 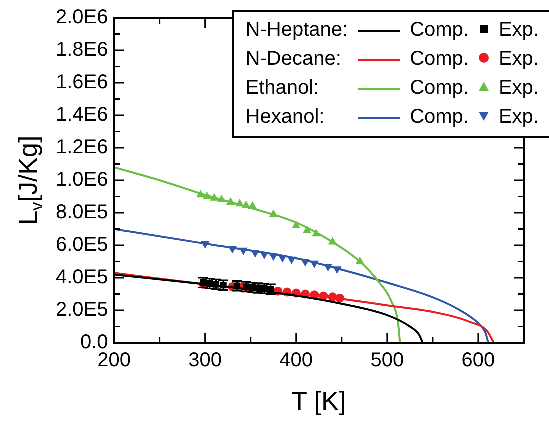 What do you see at coordinates (297, 30) in the screenshot?
I see `annotation: N-Heptane:` at bounding box center [297, 30].